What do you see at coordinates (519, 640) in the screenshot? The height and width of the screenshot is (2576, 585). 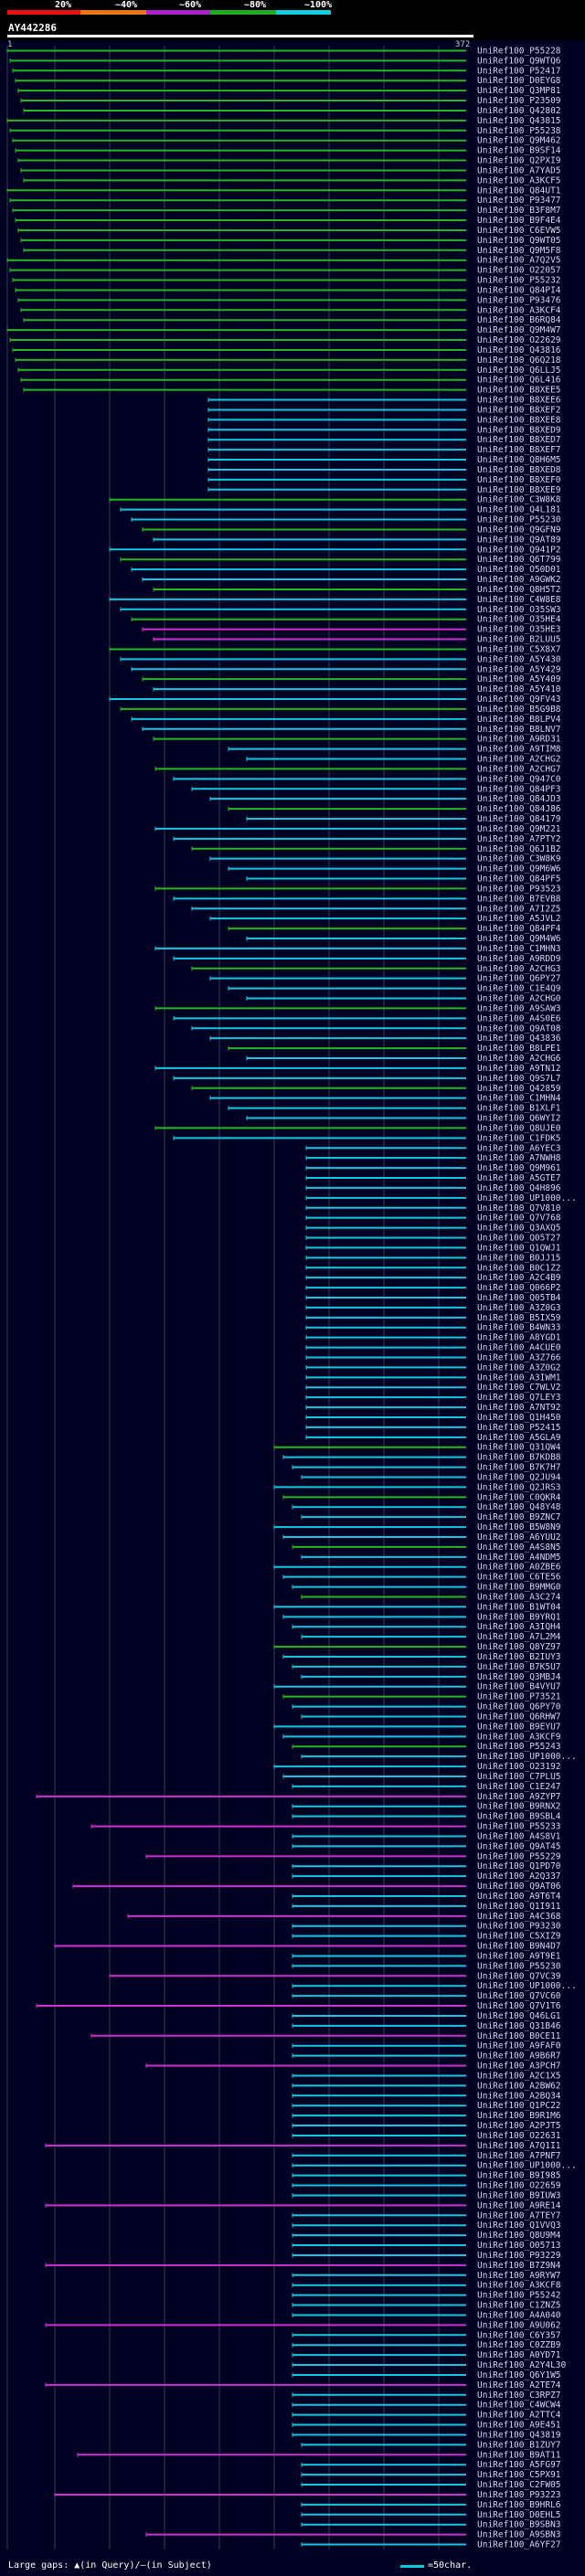 I see `hit-label: UniRef100_B2LUU5` at bounding box center [519, 640].